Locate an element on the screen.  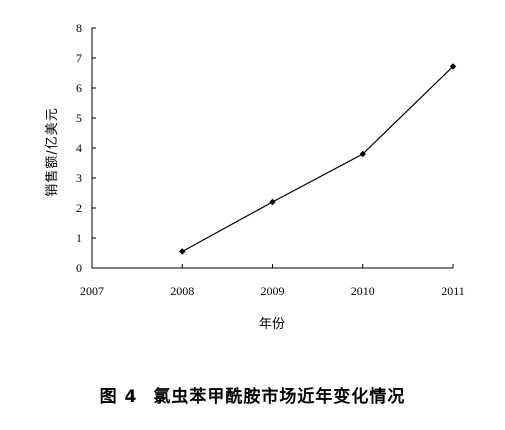
y-axis-title: 销售额/亿美元 is located at coordinates (52, 151).